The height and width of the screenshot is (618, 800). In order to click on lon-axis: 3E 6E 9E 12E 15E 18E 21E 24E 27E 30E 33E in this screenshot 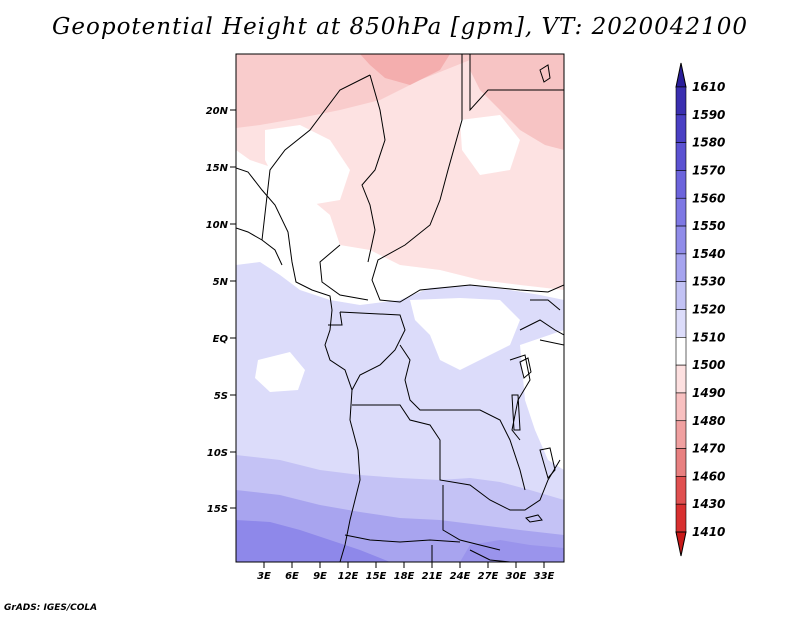, I will do `click(406, 572)`.